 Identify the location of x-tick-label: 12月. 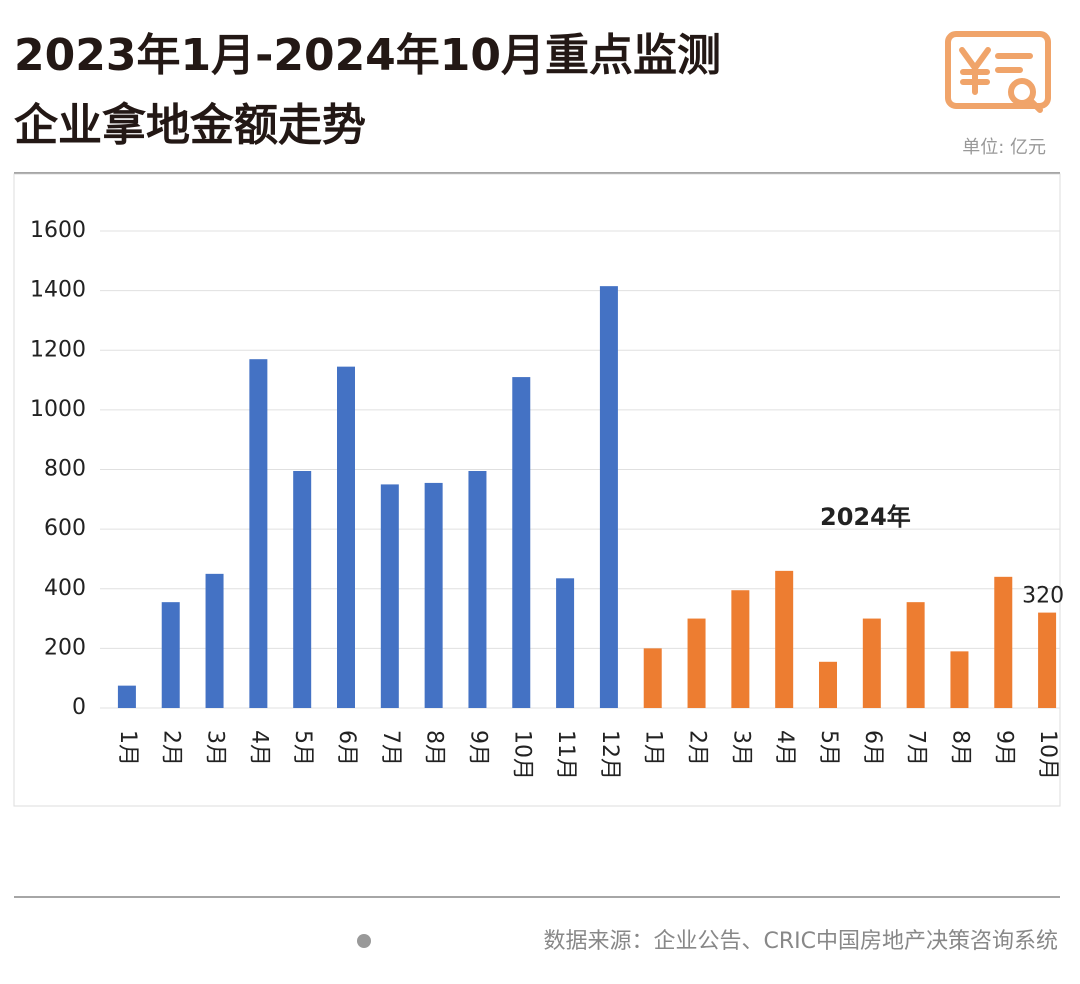
(609, 755).